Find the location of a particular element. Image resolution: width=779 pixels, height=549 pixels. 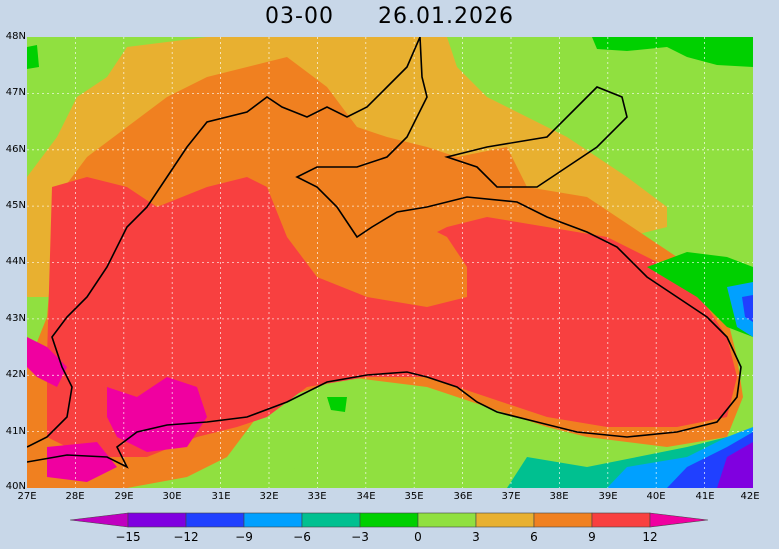

field-green-nw is located at coordinates (33, 57).